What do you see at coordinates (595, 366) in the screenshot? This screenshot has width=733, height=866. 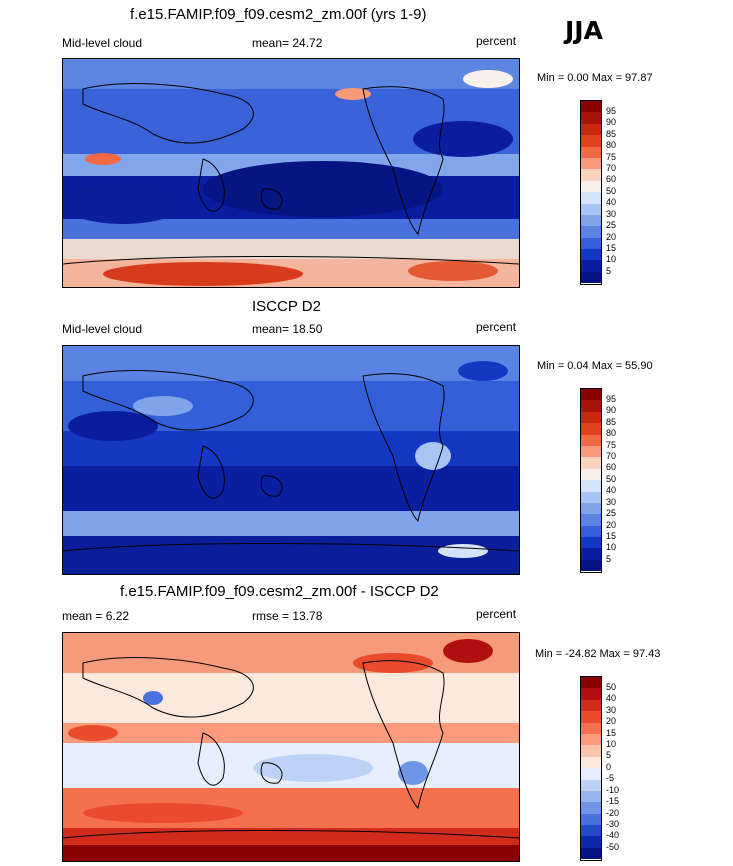 I see `panel2-minmax: Min = 0.04 Max = 55.90` at bounding box center [595, 366].